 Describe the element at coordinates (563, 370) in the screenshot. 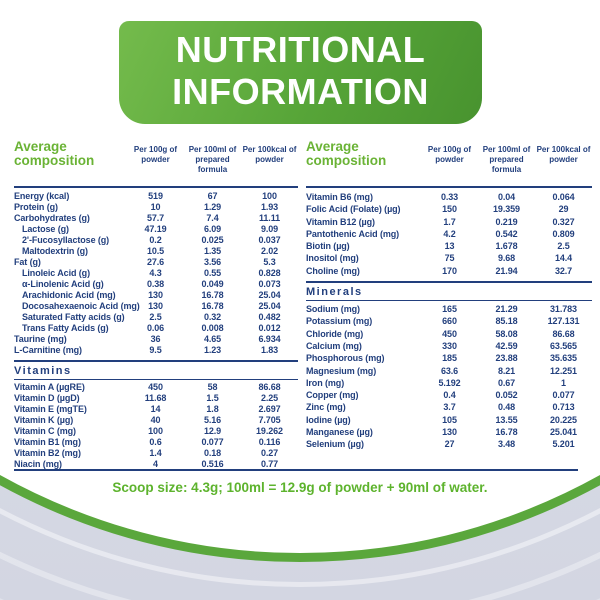

I see `value-per-100kcal: 12.251` at that location.